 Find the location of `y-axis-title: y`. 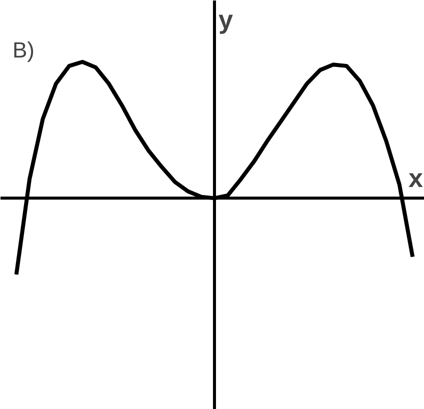

y-axis-title: y is located at coordinates (226, 19).